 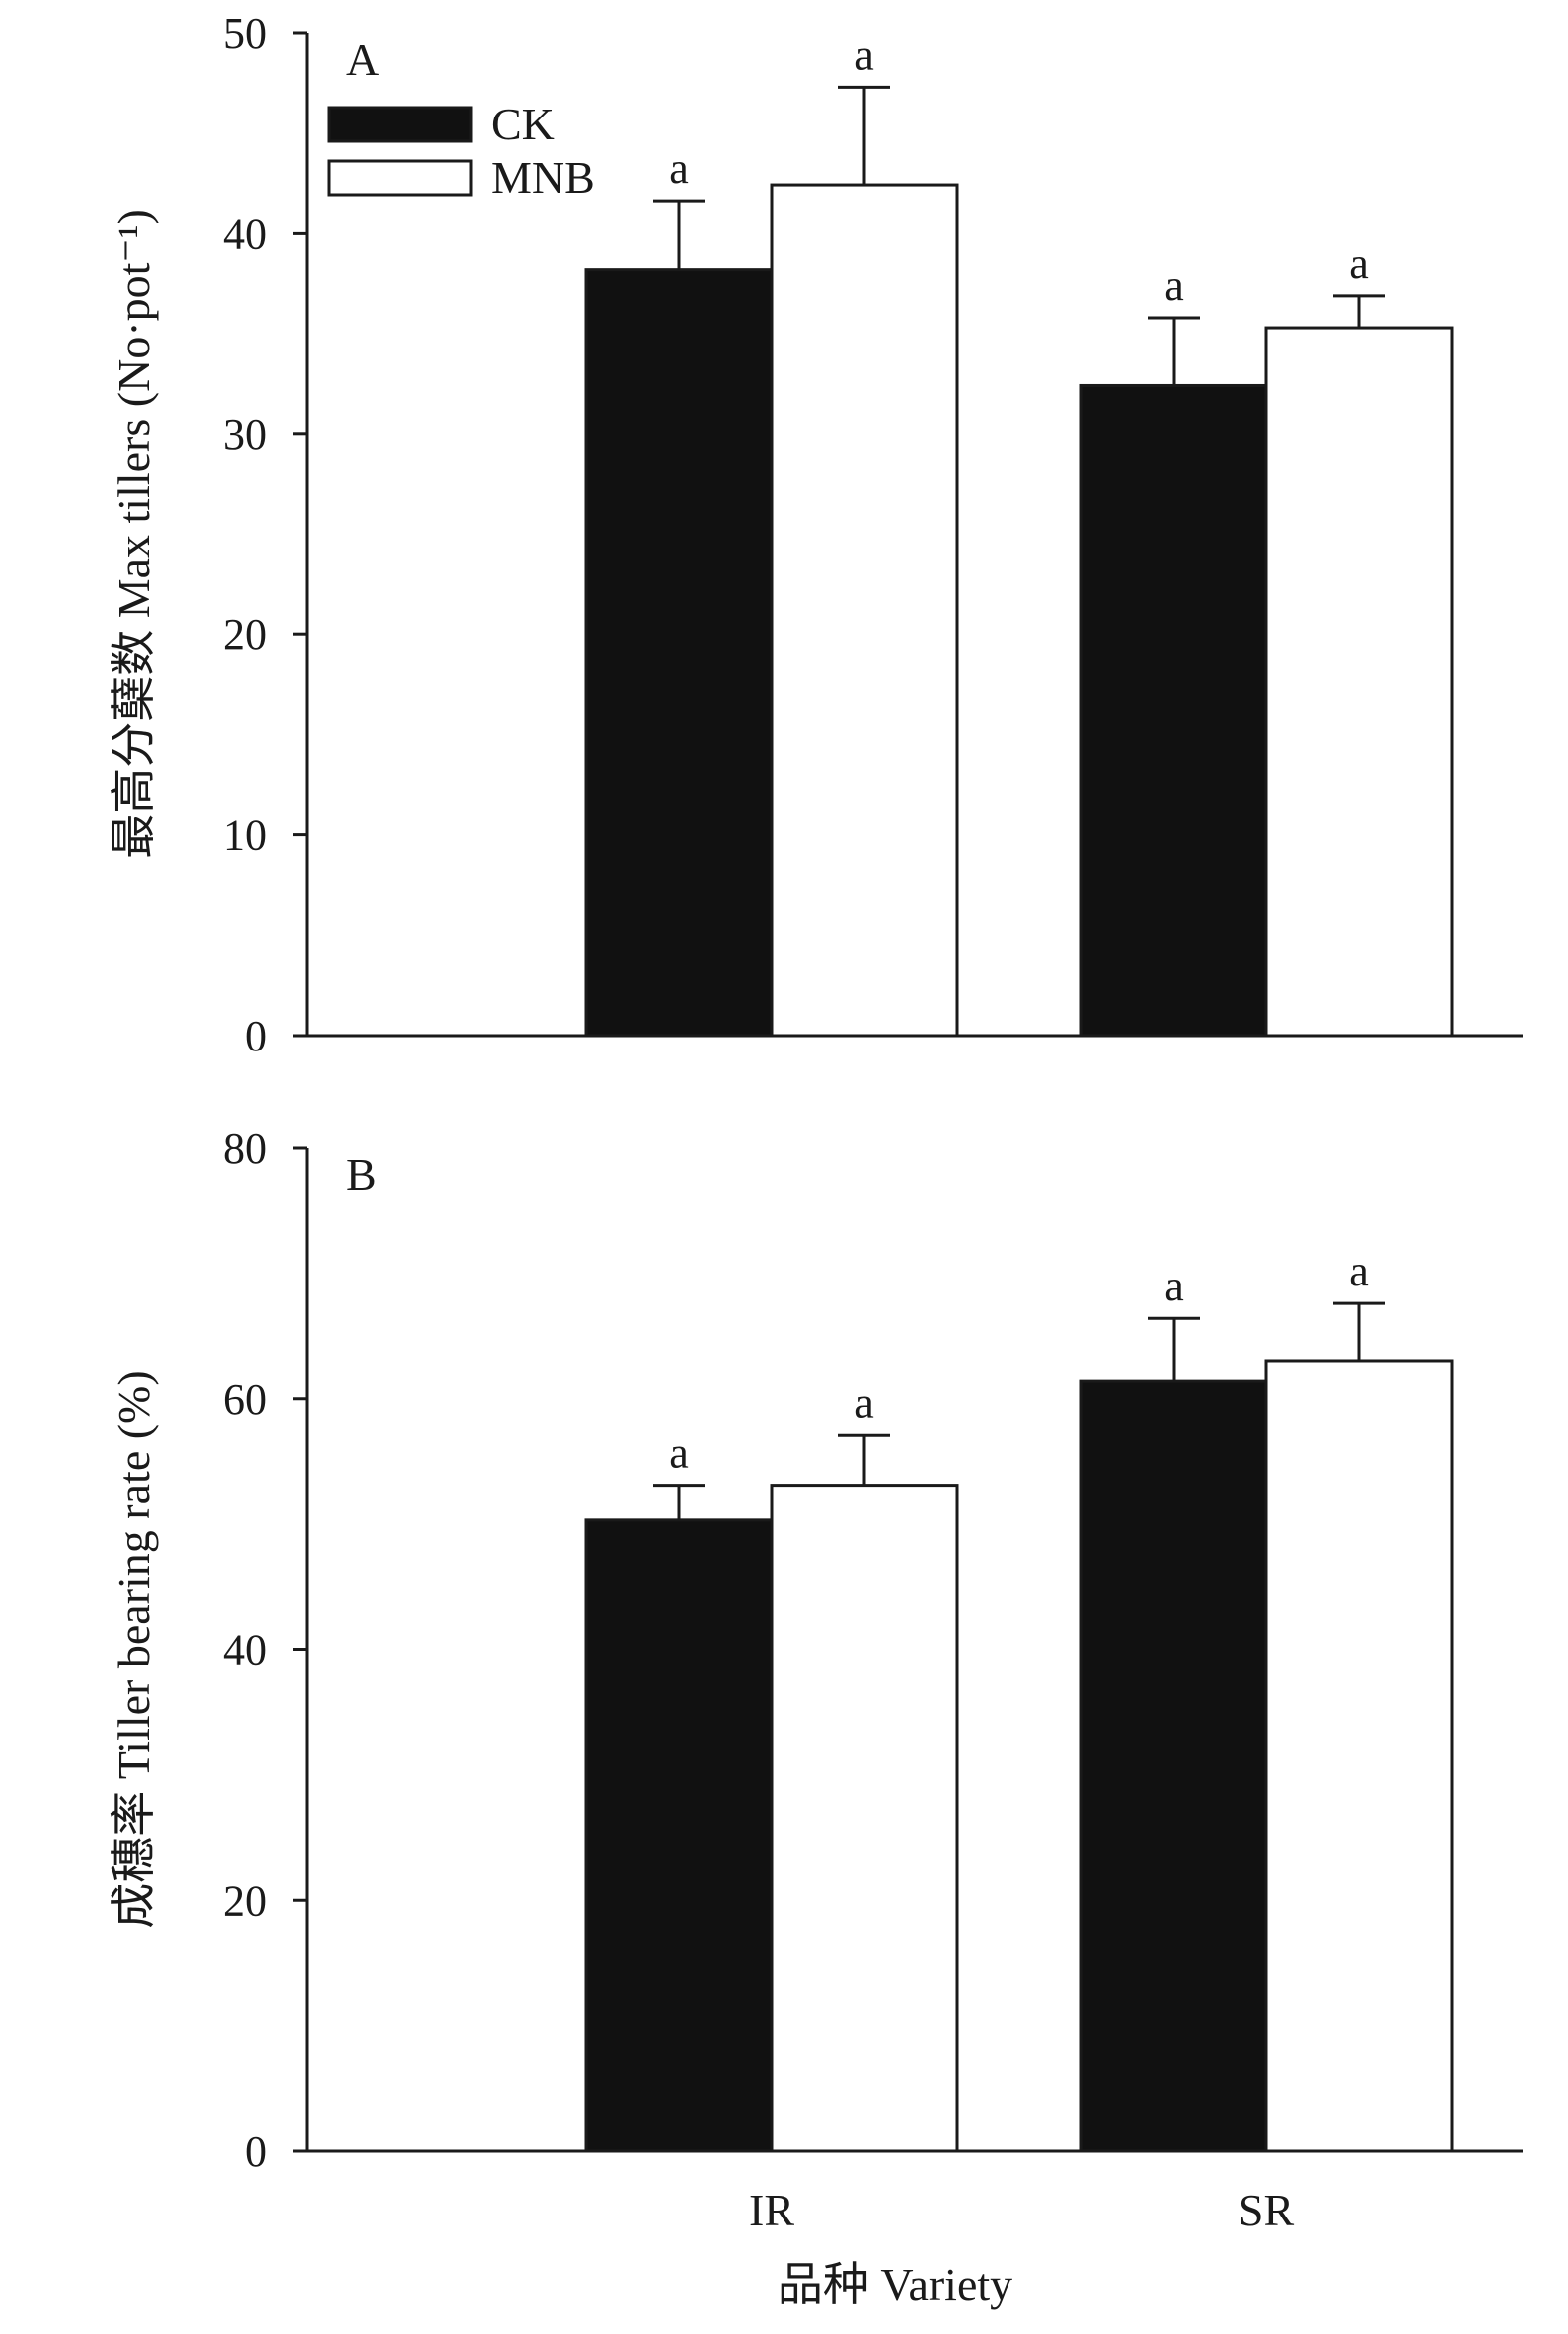 What do you see at coordinates (134, 534) in the screenshot?
I see `y-axis-title: 最高分蘖数 Max tillers (No·pot⁻¹)` at bounding box center [134, 534].